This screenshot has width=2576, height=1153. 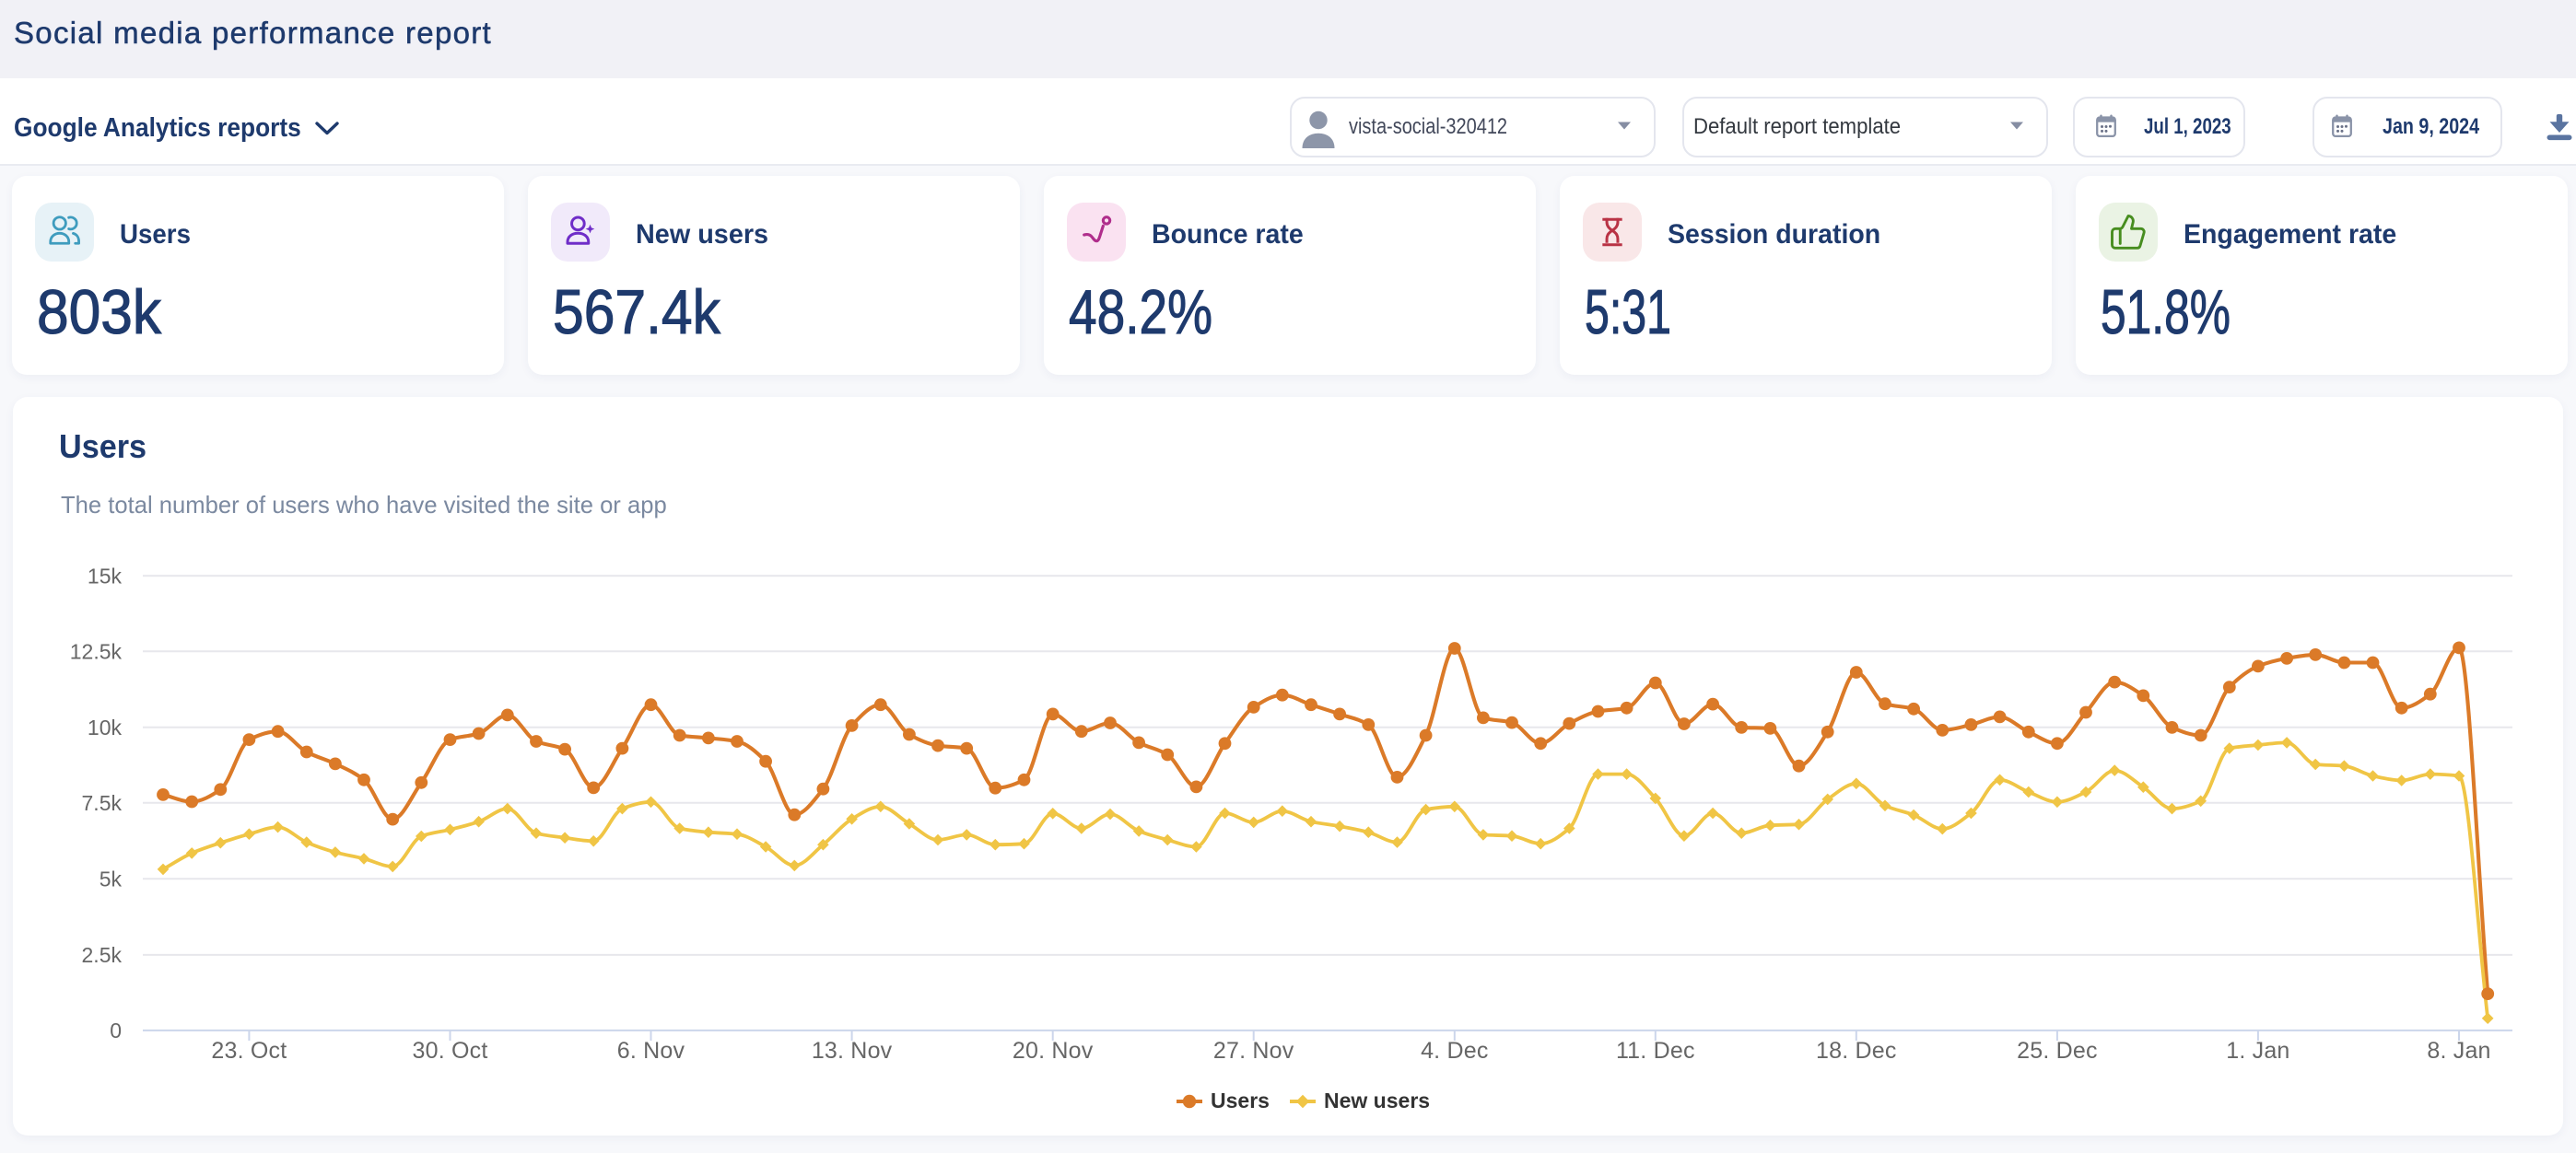 I want to click on svg-text: 15k, so click(x=105, y=576).